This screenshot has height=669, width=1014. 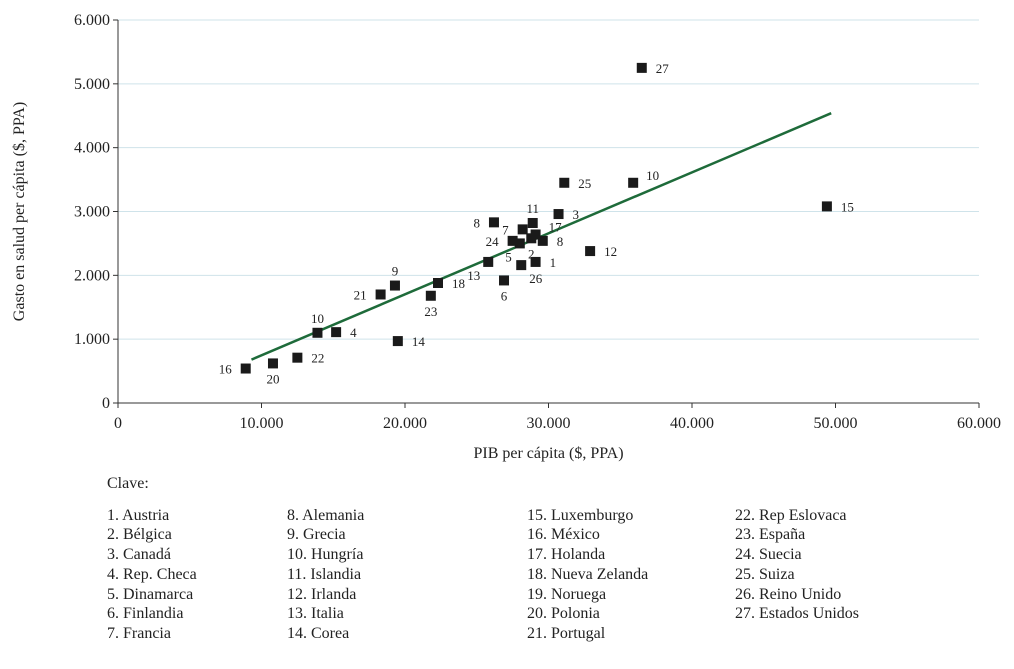 What do you see at coordinates (692, 423) in the screenshot?
I see `x-tick-label: 40.000` at bounding box center [692, 423].